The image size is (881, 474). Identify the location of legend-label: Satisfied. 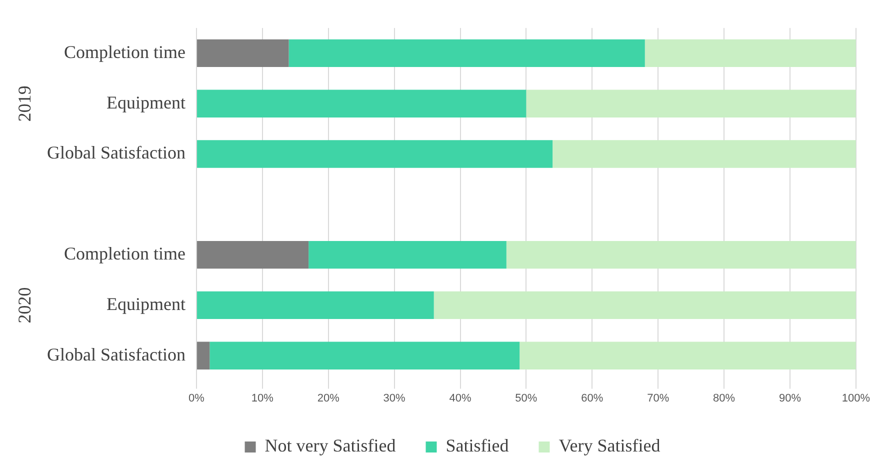
(477, 446).